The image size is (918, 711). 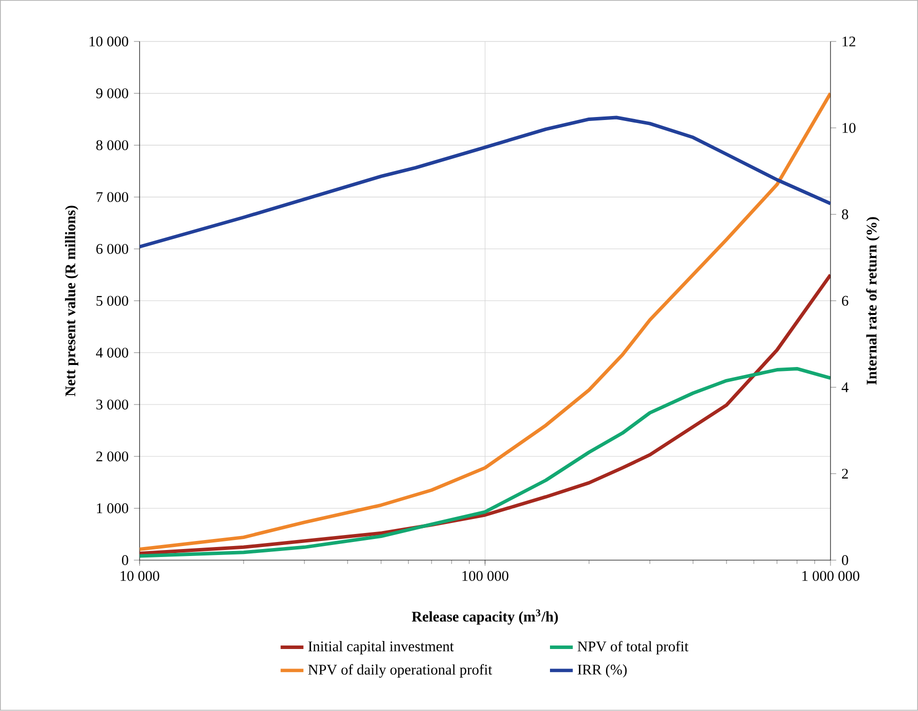 I want to click on y-tick-label: 2 000, so click(x=112, y=457).